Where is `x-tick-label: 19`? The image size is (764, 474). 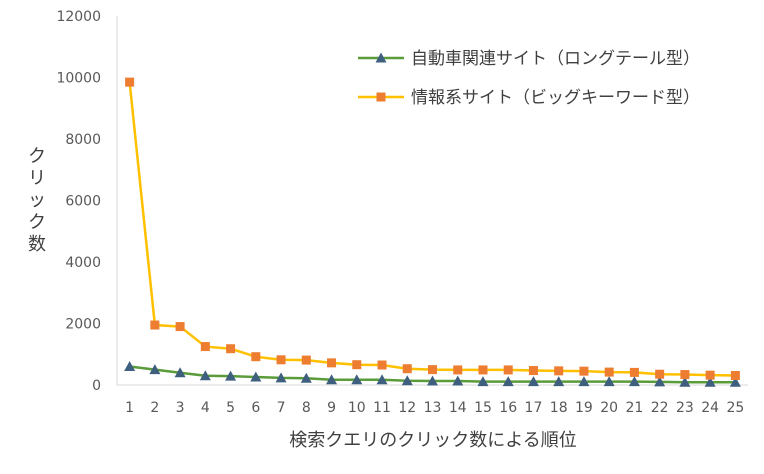
x-tick-label: 19 is located at coordinates (584, 408).